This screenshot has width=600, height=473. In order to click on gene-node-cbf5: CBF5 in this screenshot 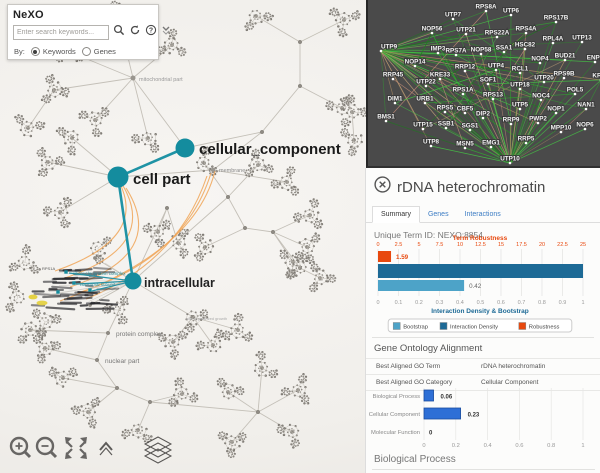, I will do `click(465, 109)`.